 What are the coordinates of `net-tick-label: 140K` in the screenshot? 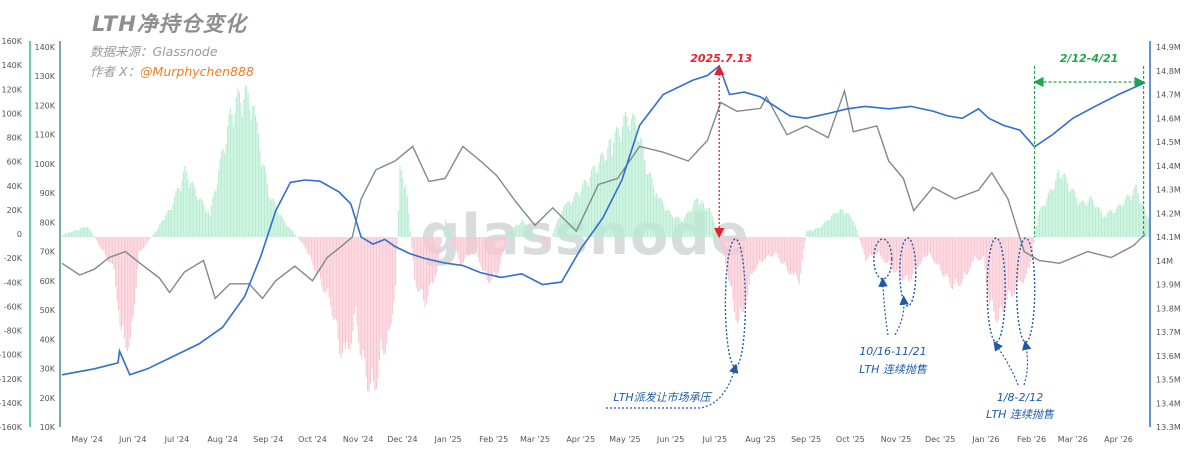 It's located at (11, 65).